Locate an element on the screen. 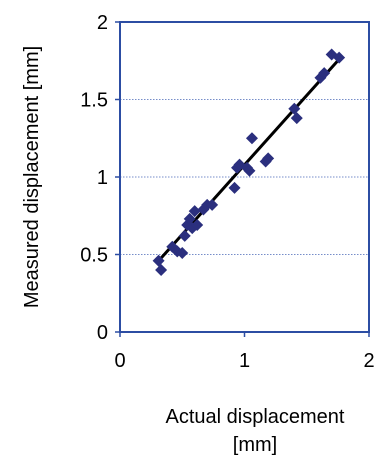 Image resolution: width=387 pixels, height=463 pixels. y-tick-label-3: 1.5 is located at coordinates (94, 101).